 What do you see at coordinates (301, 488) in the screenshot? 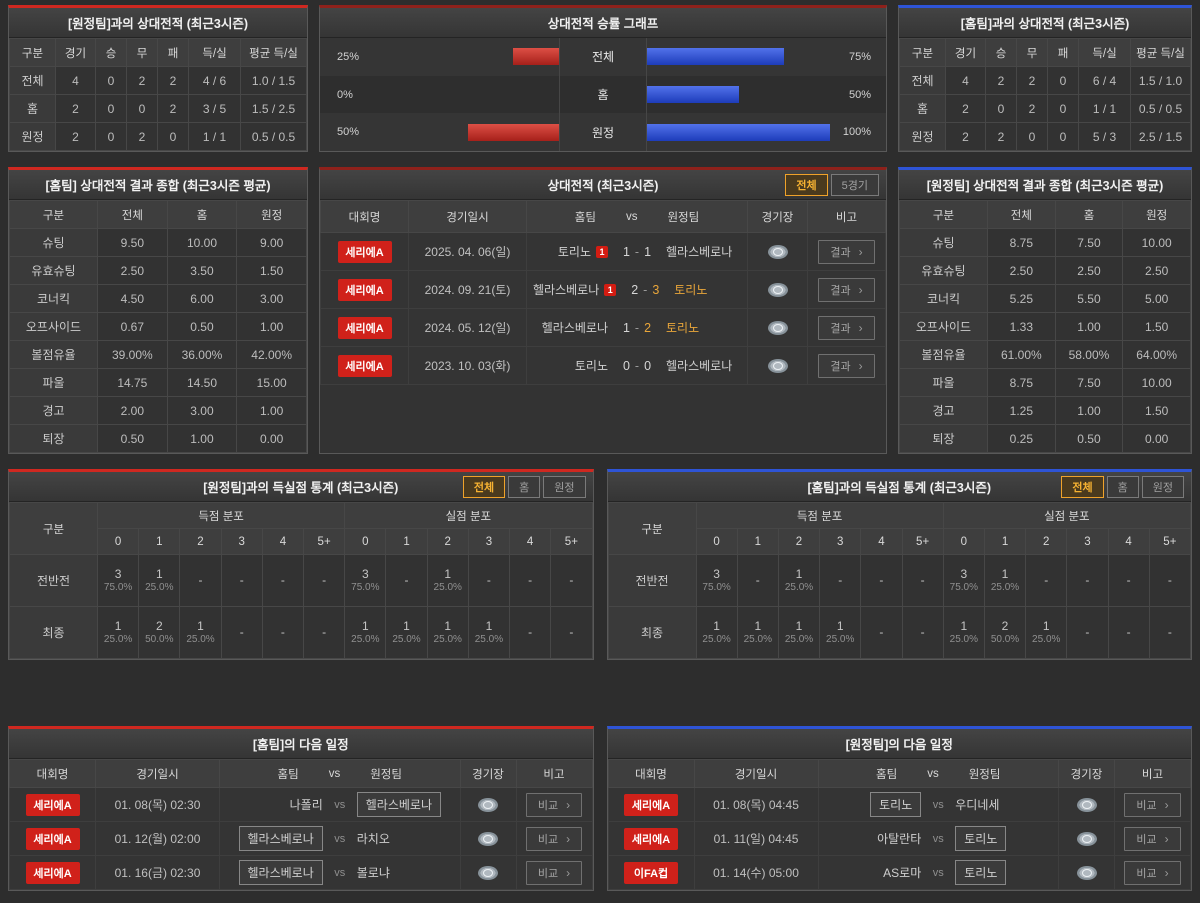
I see `panel-title-text: [원정팀]과의 득실점 통계 (최근3시즌)` at bounding box center [301, 488].